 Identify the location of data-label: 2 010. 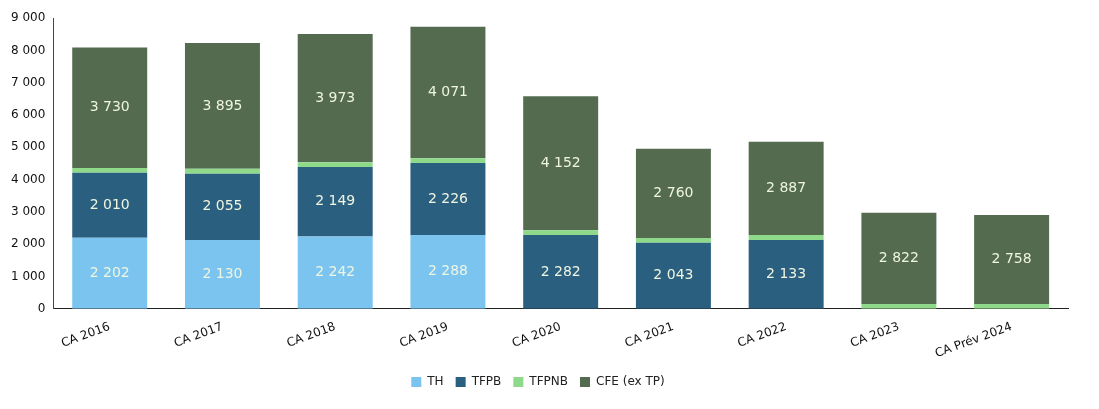
(109, 203).